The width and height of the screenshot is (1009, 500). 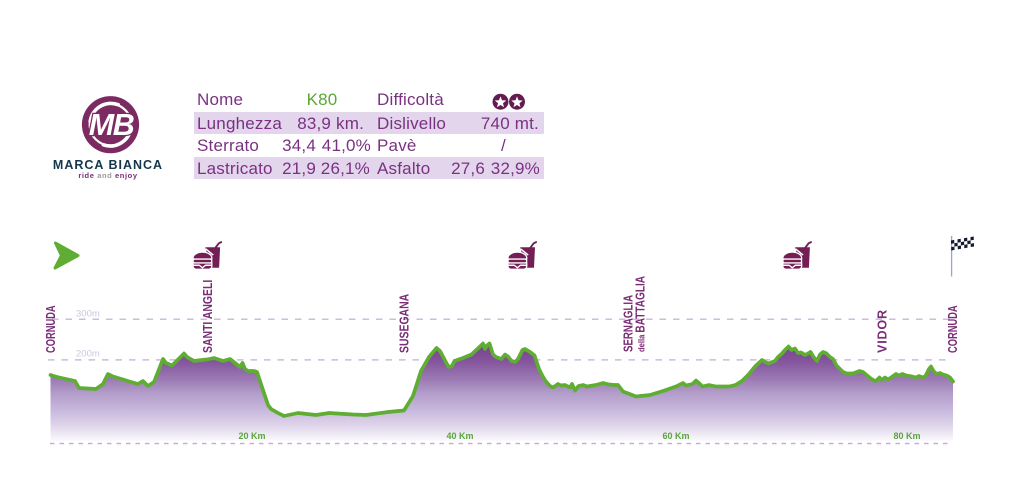 I want to click on svg-text: della BATTAGLIA, so click(x=641, y=314).